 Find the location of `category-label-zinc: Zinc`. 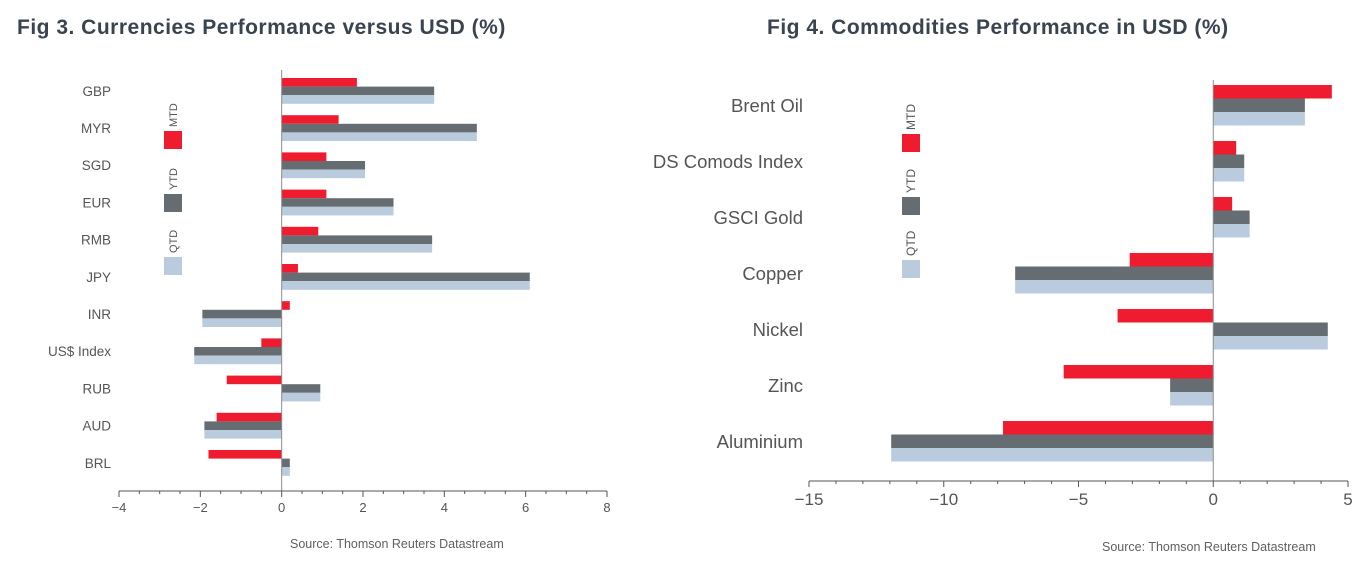

category-label-zinc: Zinc is located at coordinates (785, 385).